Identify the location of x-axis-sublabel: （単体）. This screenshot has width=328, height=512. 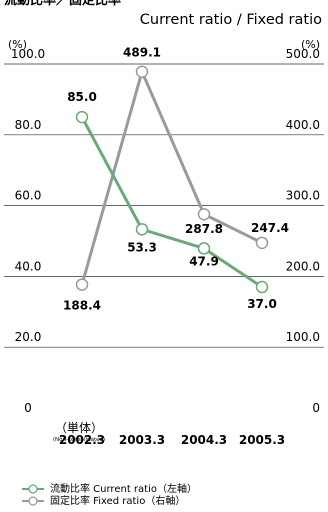
(79, 428).